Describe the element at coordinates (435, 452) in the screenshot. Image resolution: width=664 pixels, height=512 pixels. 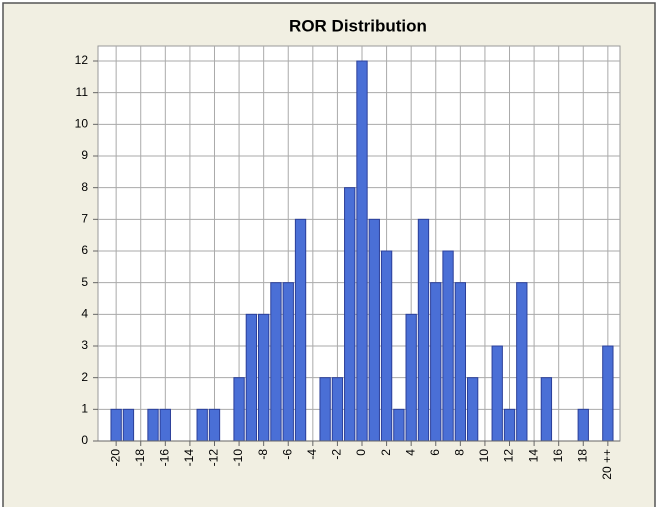
I see `x-tick-label: 6` at that location.